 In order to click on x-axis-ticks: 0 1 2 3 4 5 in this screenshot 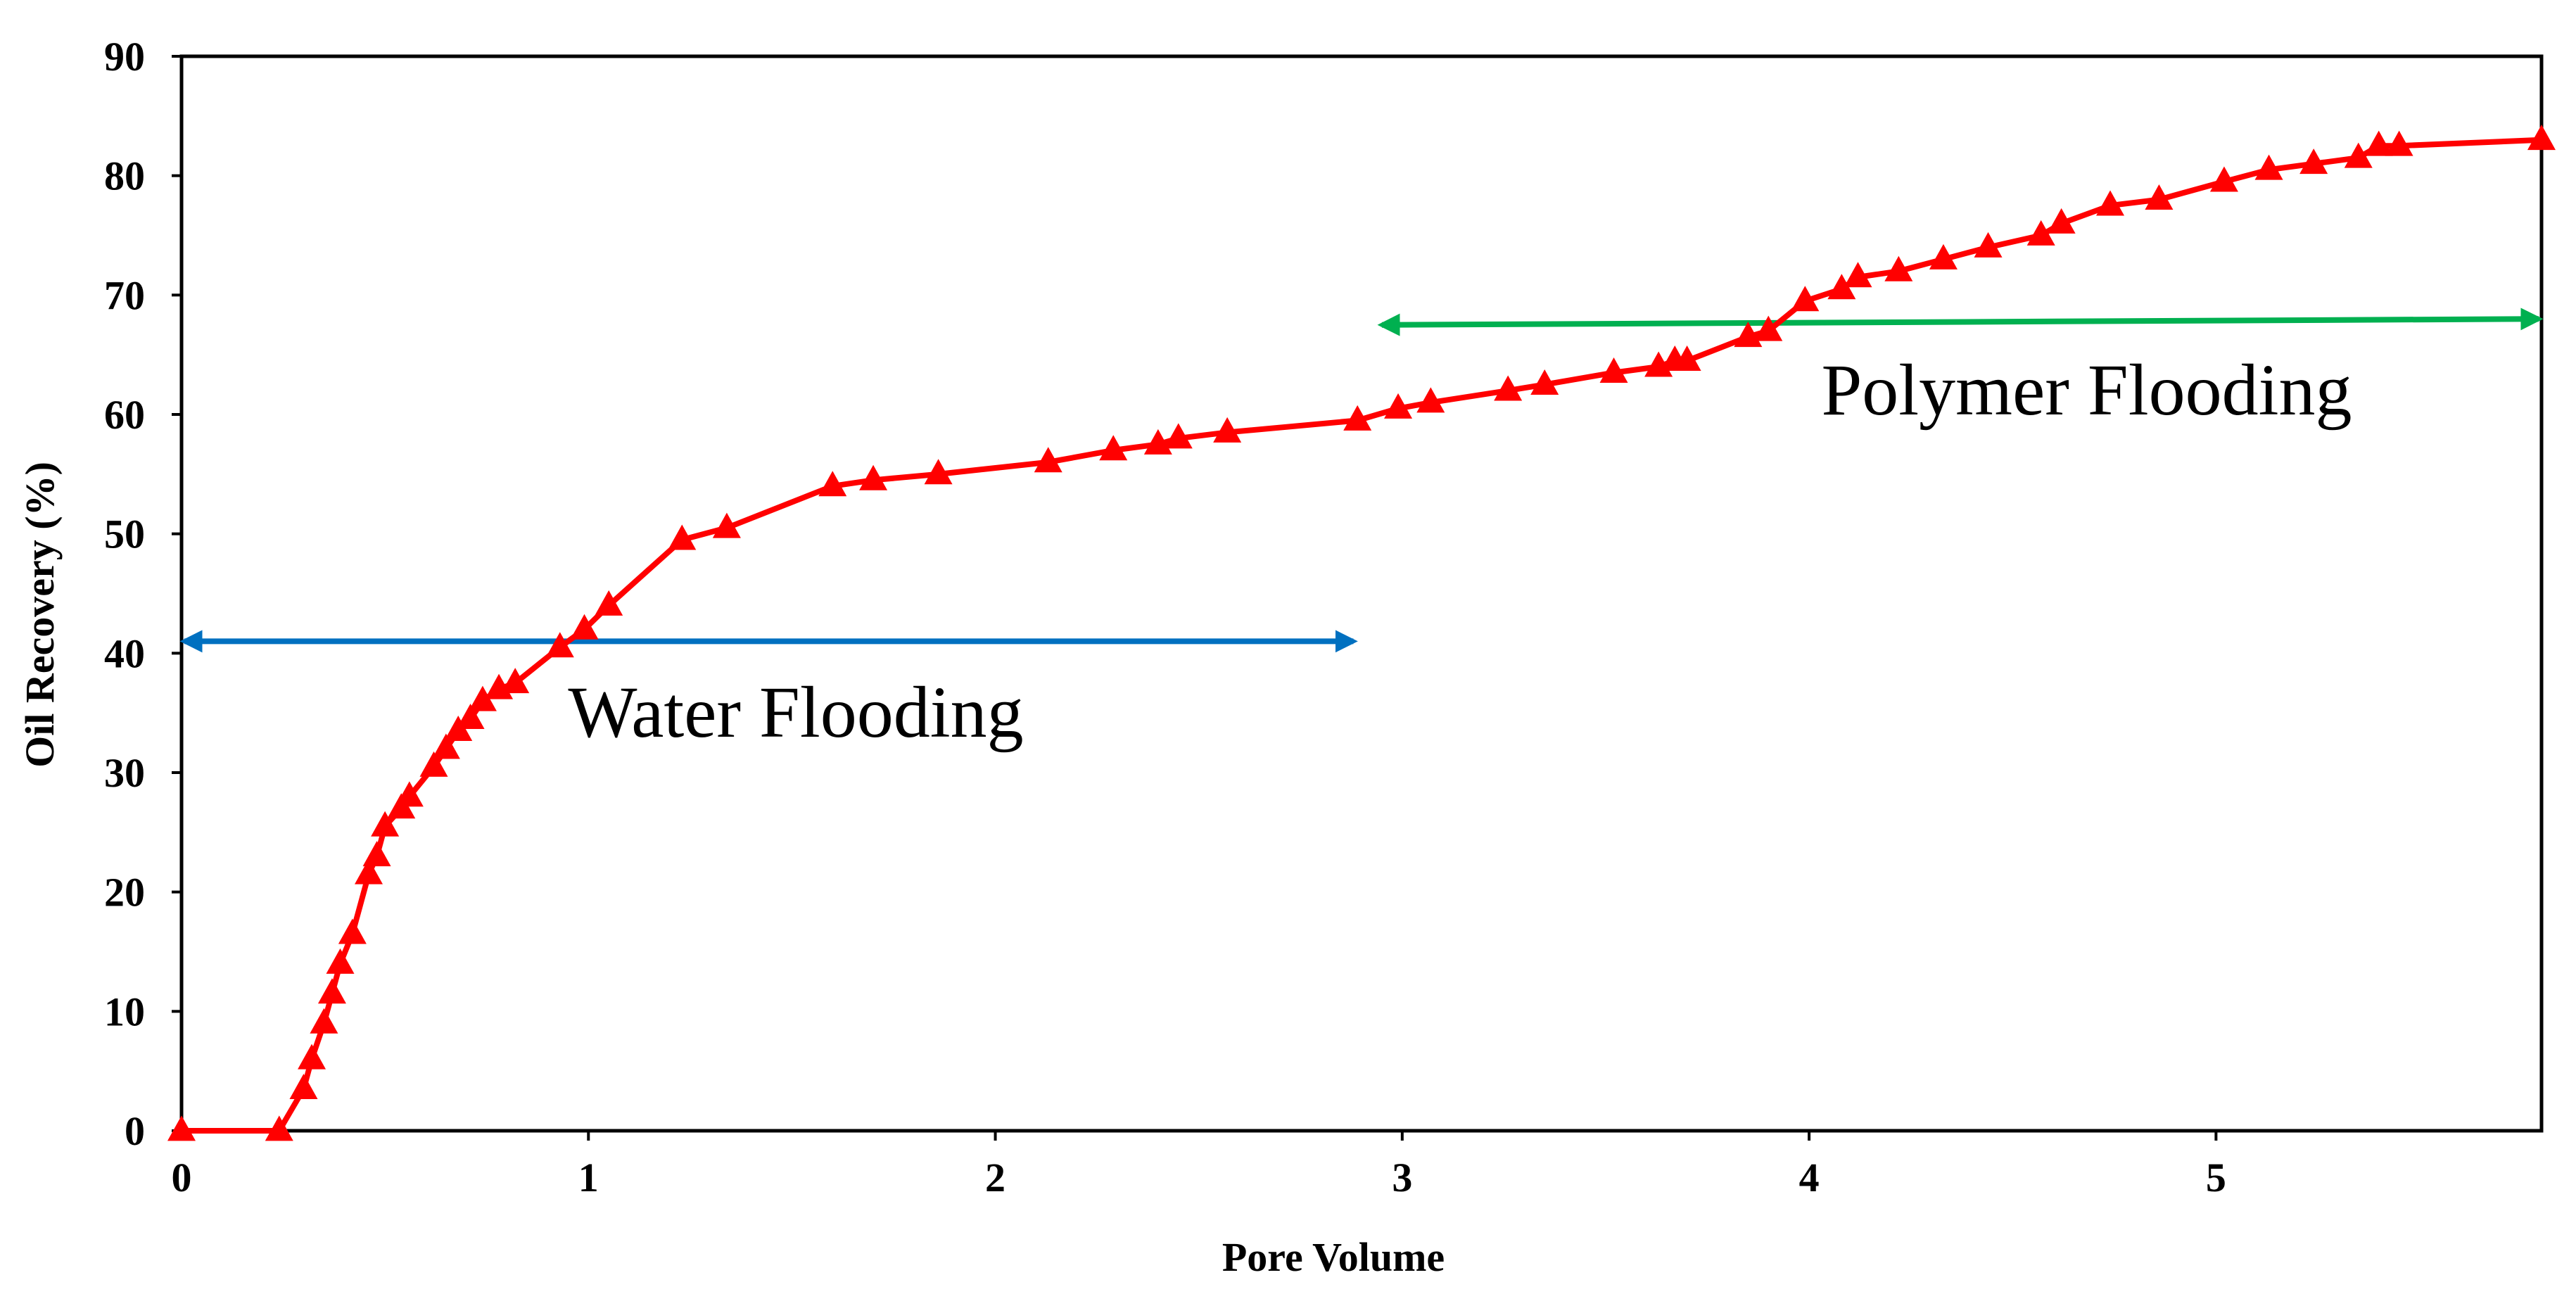, I will do `click(1199, 1165)`.